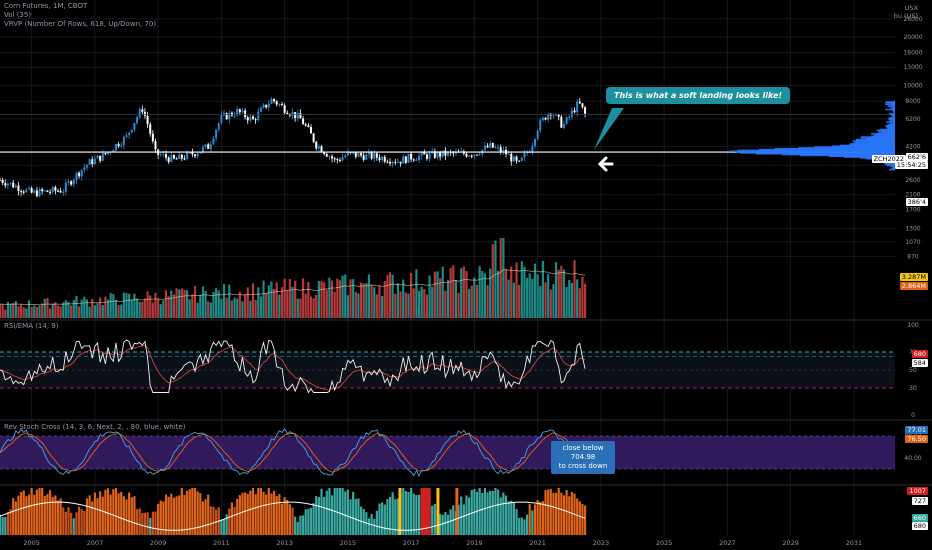 The image size is (932, 550). Describe the element at coordinates (583, 452) in the screenshot. I see `stoch-note-line1: close below 704.98` at that location.